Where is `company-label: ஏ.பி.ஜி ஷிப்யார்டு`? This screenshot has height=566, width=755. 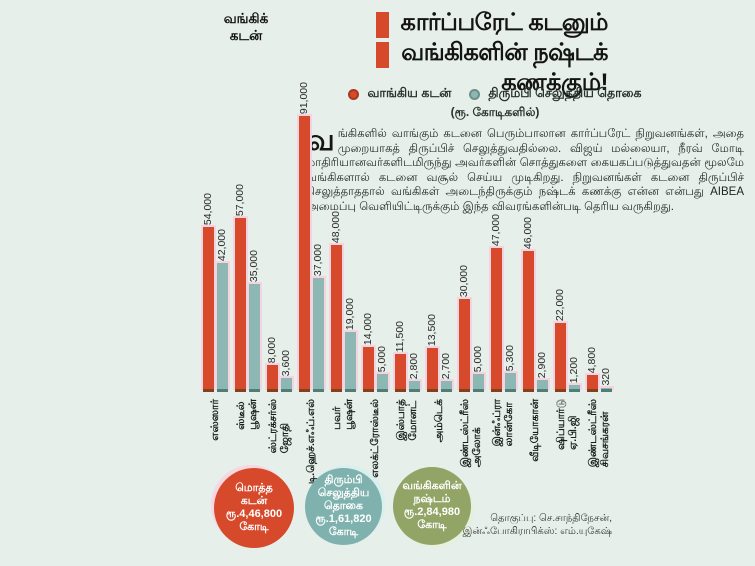 company-label: ஏ.பி.ஜி ஷிப்யார்டு is located at coordinates (567, 424).